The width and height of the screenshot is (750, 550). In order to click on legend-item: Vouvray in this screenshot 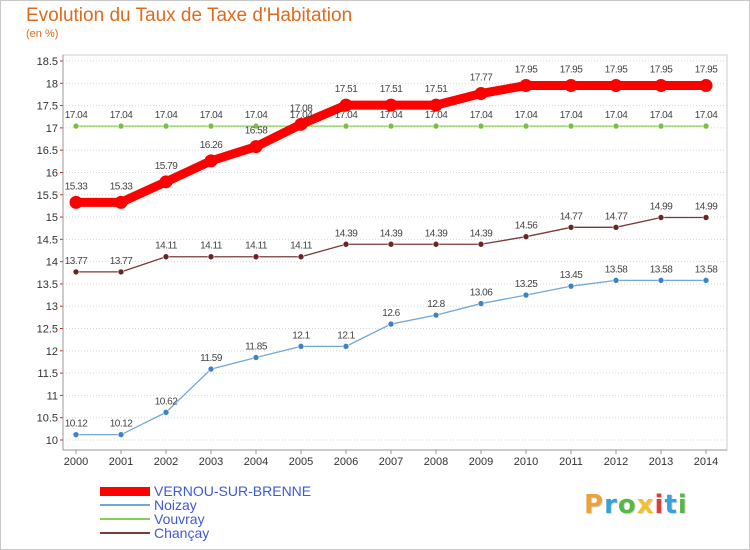, I will do `click(205, 519)`.